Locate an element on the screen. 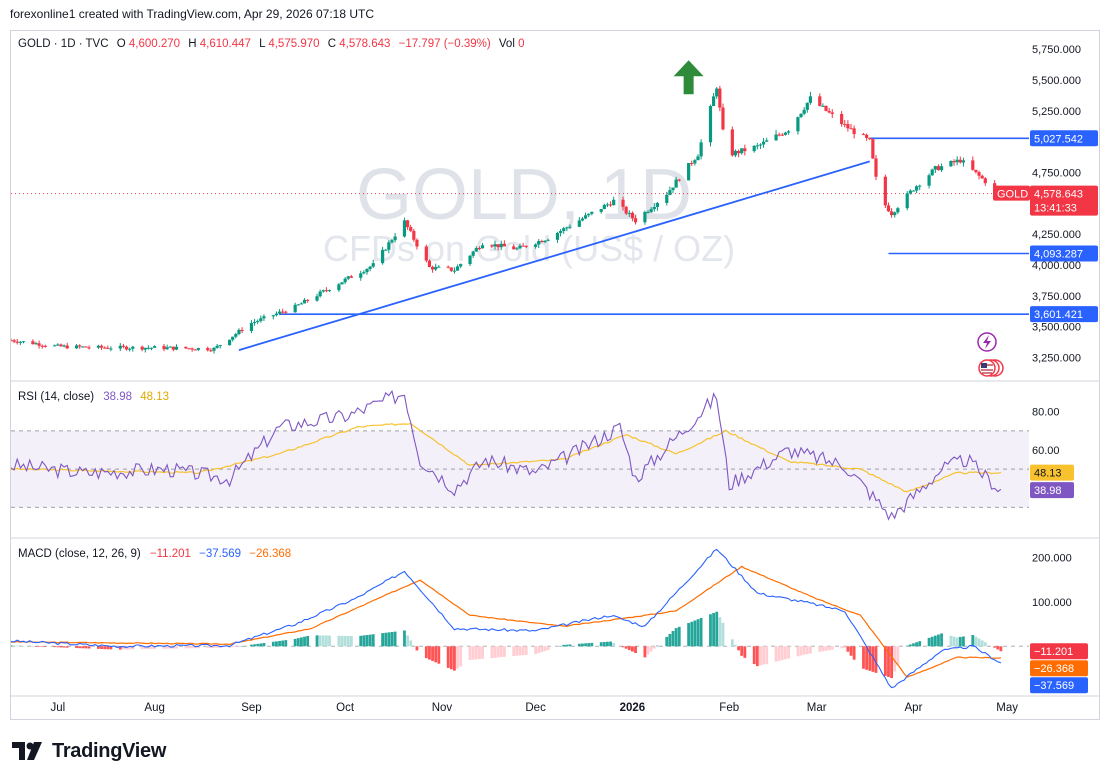 The image size is (1110, 781). symbol-tag is located at coordinates (1011, 193).